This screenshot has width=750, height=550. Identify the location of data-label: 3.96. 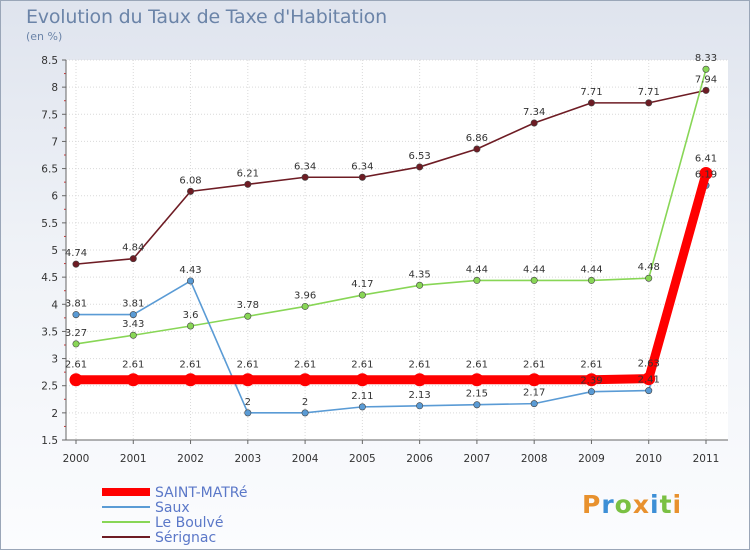
(305, 295).